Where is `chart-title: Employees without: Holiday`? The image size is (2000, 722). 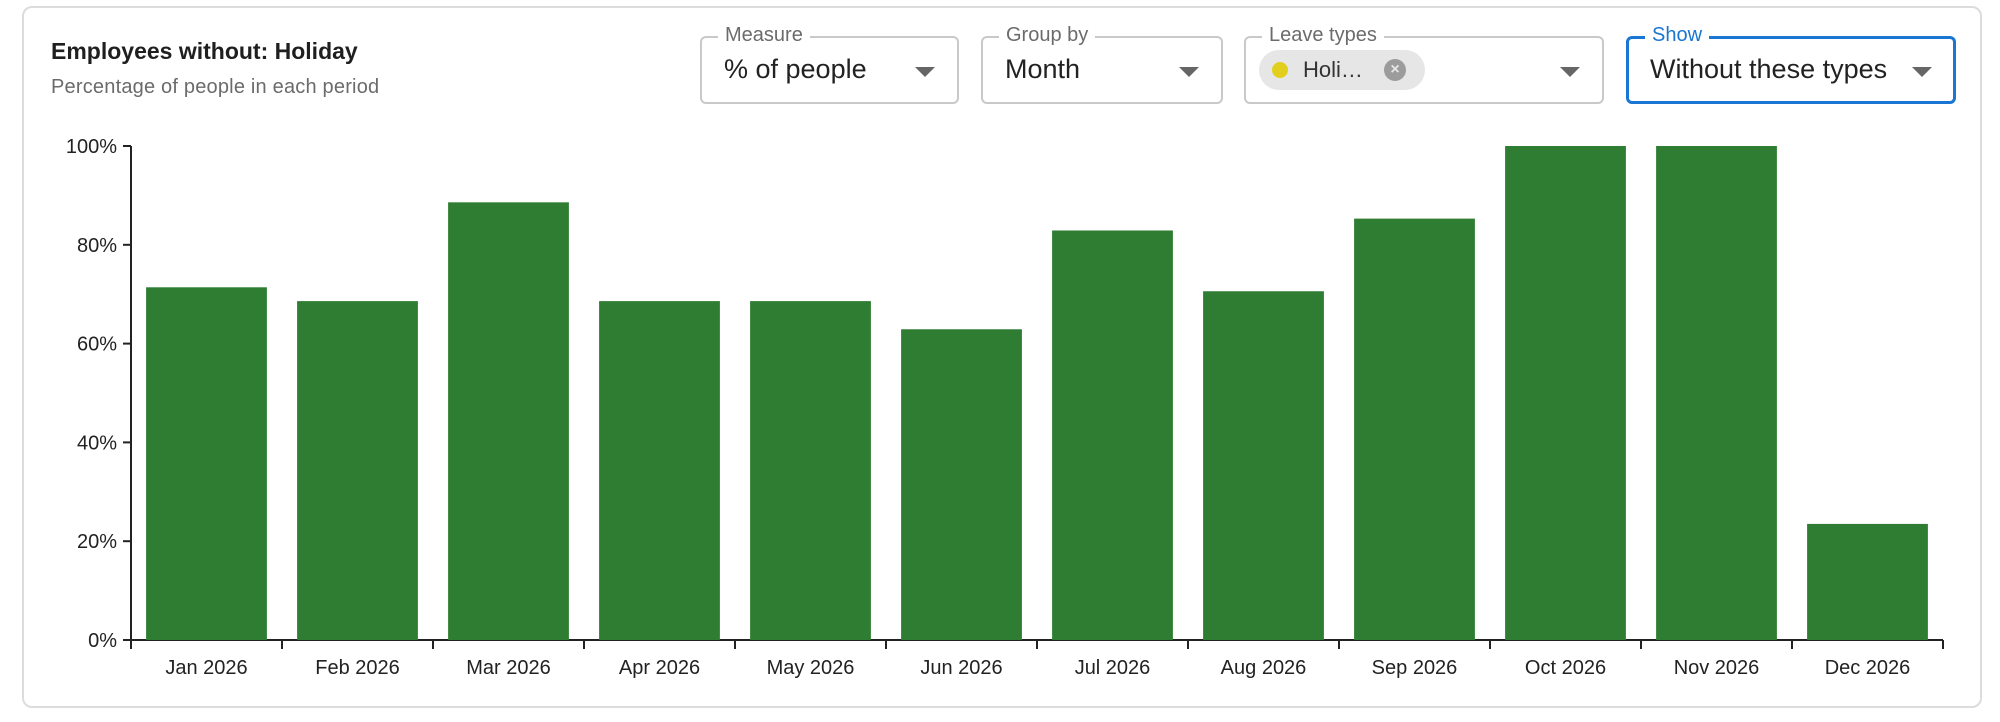
chart-title: Employees without: Holiday is located at coordinates (204, 51).